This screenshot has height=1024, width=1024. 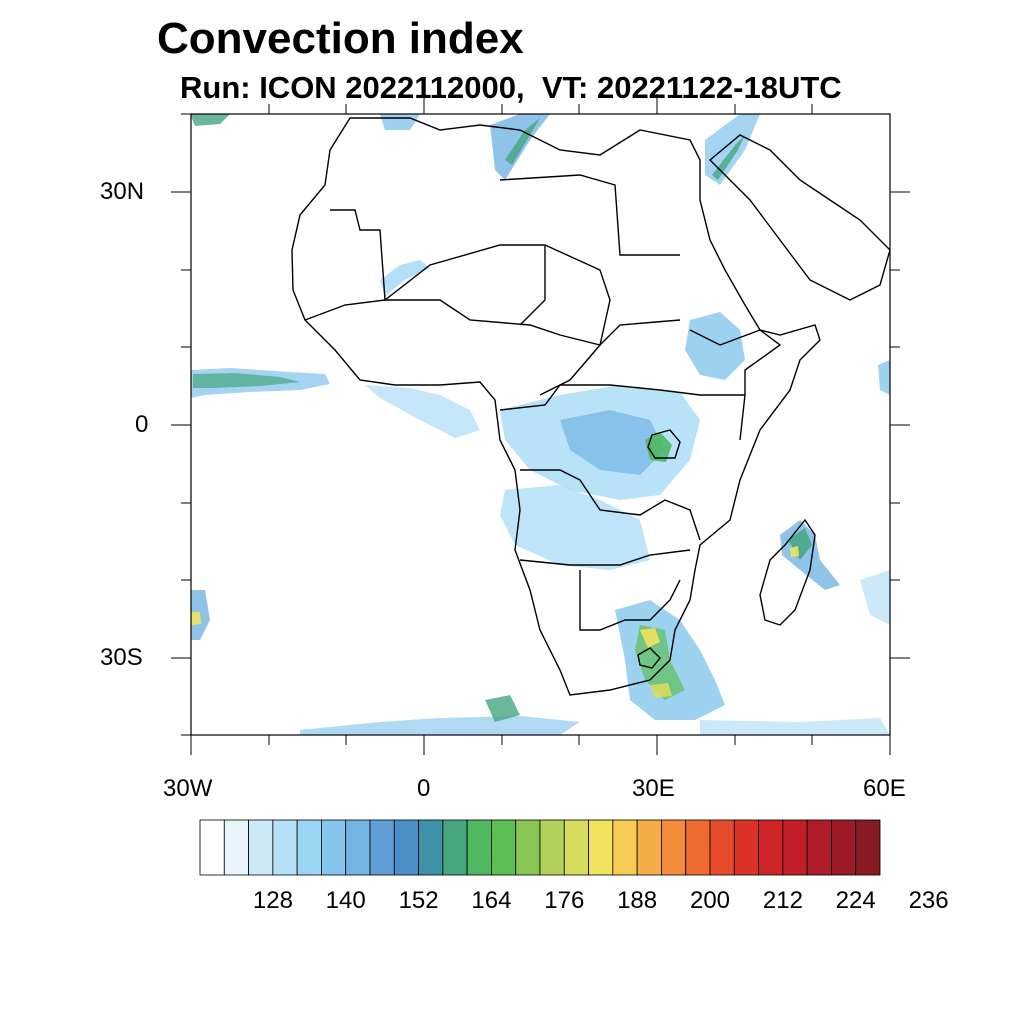 I want to click on field-south-atlantic-peak, so click(x=196, y=618).